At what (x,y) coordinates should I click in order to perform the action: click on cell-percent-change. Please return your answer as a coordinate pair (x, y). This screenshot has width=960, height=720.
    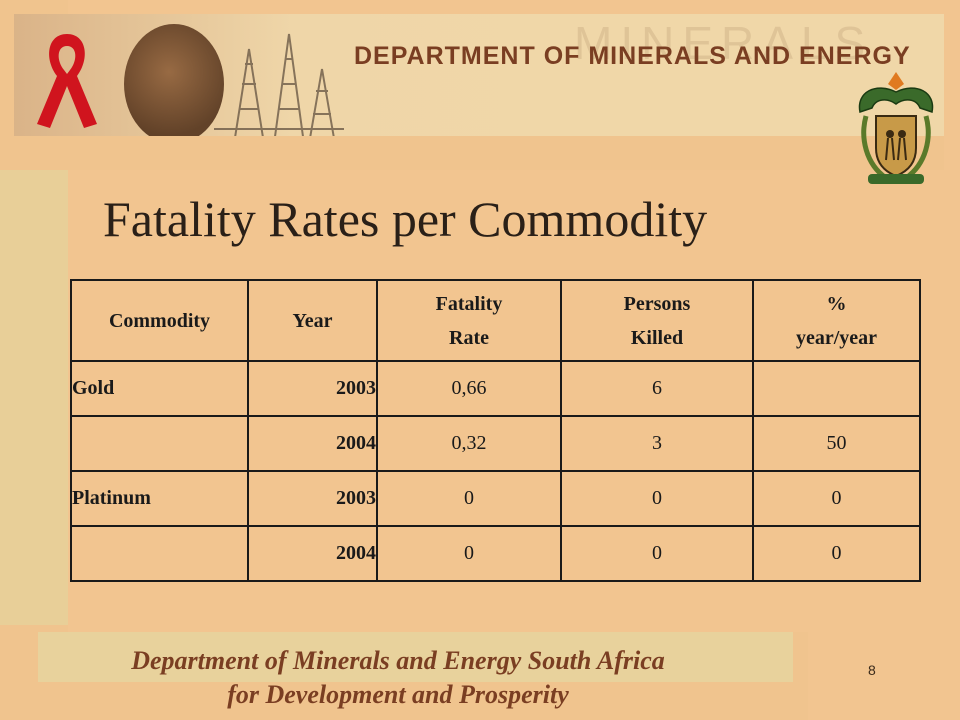
    Looking at the image, I should click on (836, 388).